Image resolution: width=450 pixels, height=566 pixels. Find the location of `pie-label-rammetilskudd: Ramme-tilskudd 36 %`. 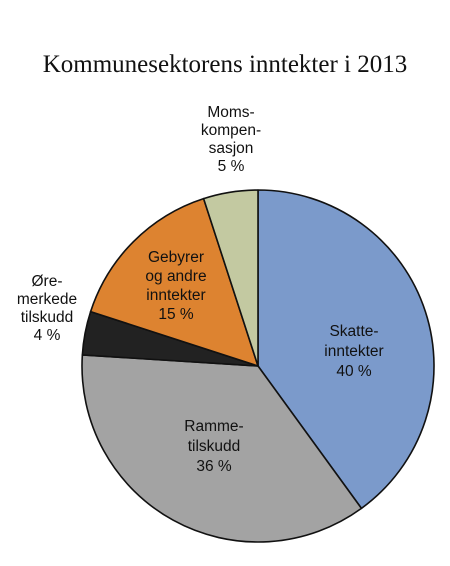

pie-label-rammetilskudd: Ramme-tilskudd 36 % is located at coordinates (213, 446).